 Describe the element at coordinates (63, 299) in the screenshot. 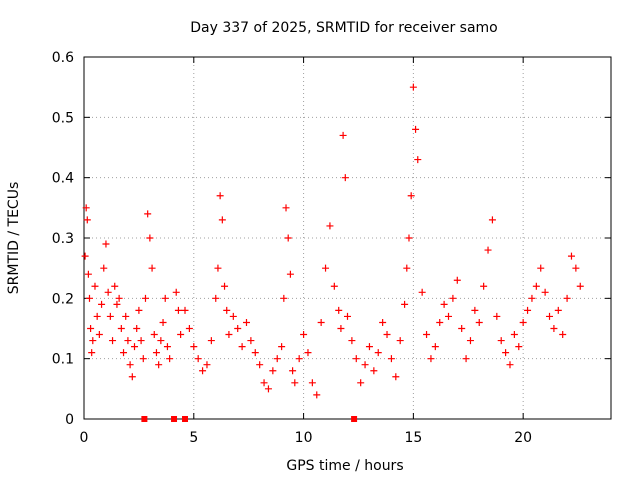

I see `y-tick-label: 0.2` at that location.